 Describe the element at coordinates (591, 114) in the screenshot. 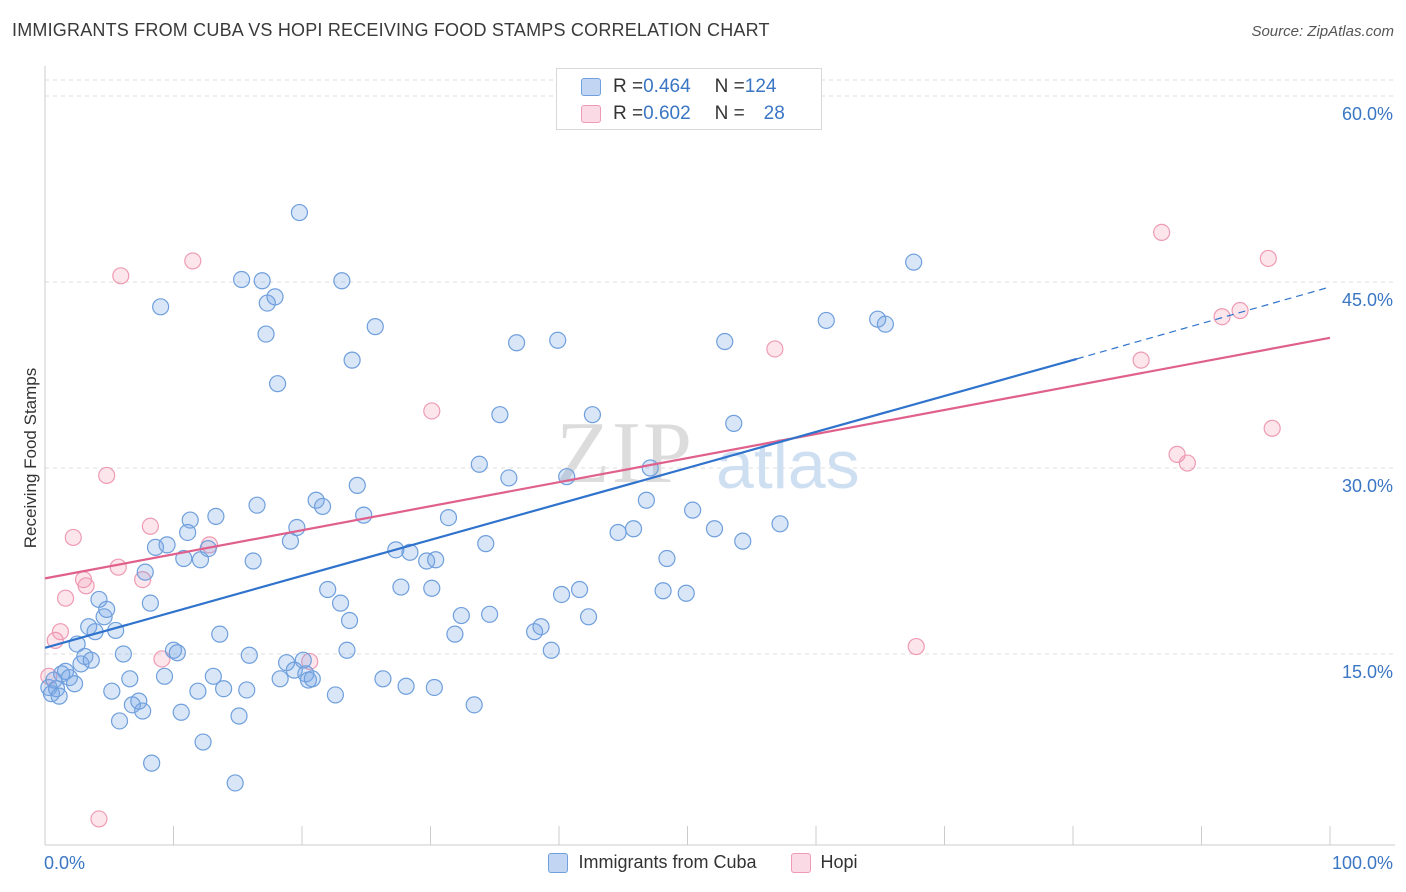

I see `hopi-swatch` at that location.